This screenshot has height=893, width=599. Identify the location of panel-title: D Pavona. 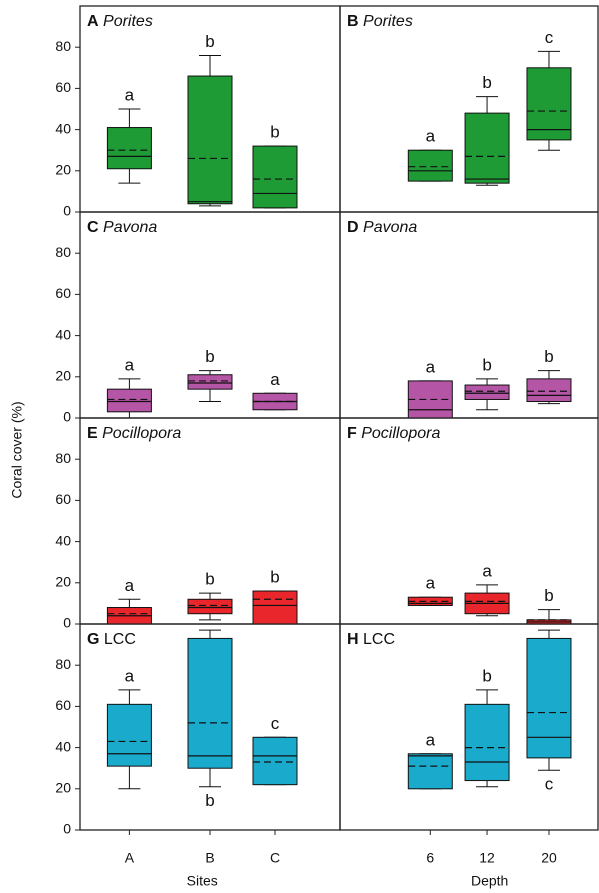
(382, 227).